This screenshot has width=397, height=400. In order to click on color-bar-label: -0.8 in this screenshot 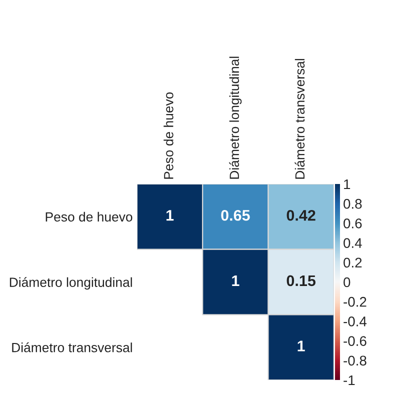, I will do `click(355, 361)`.